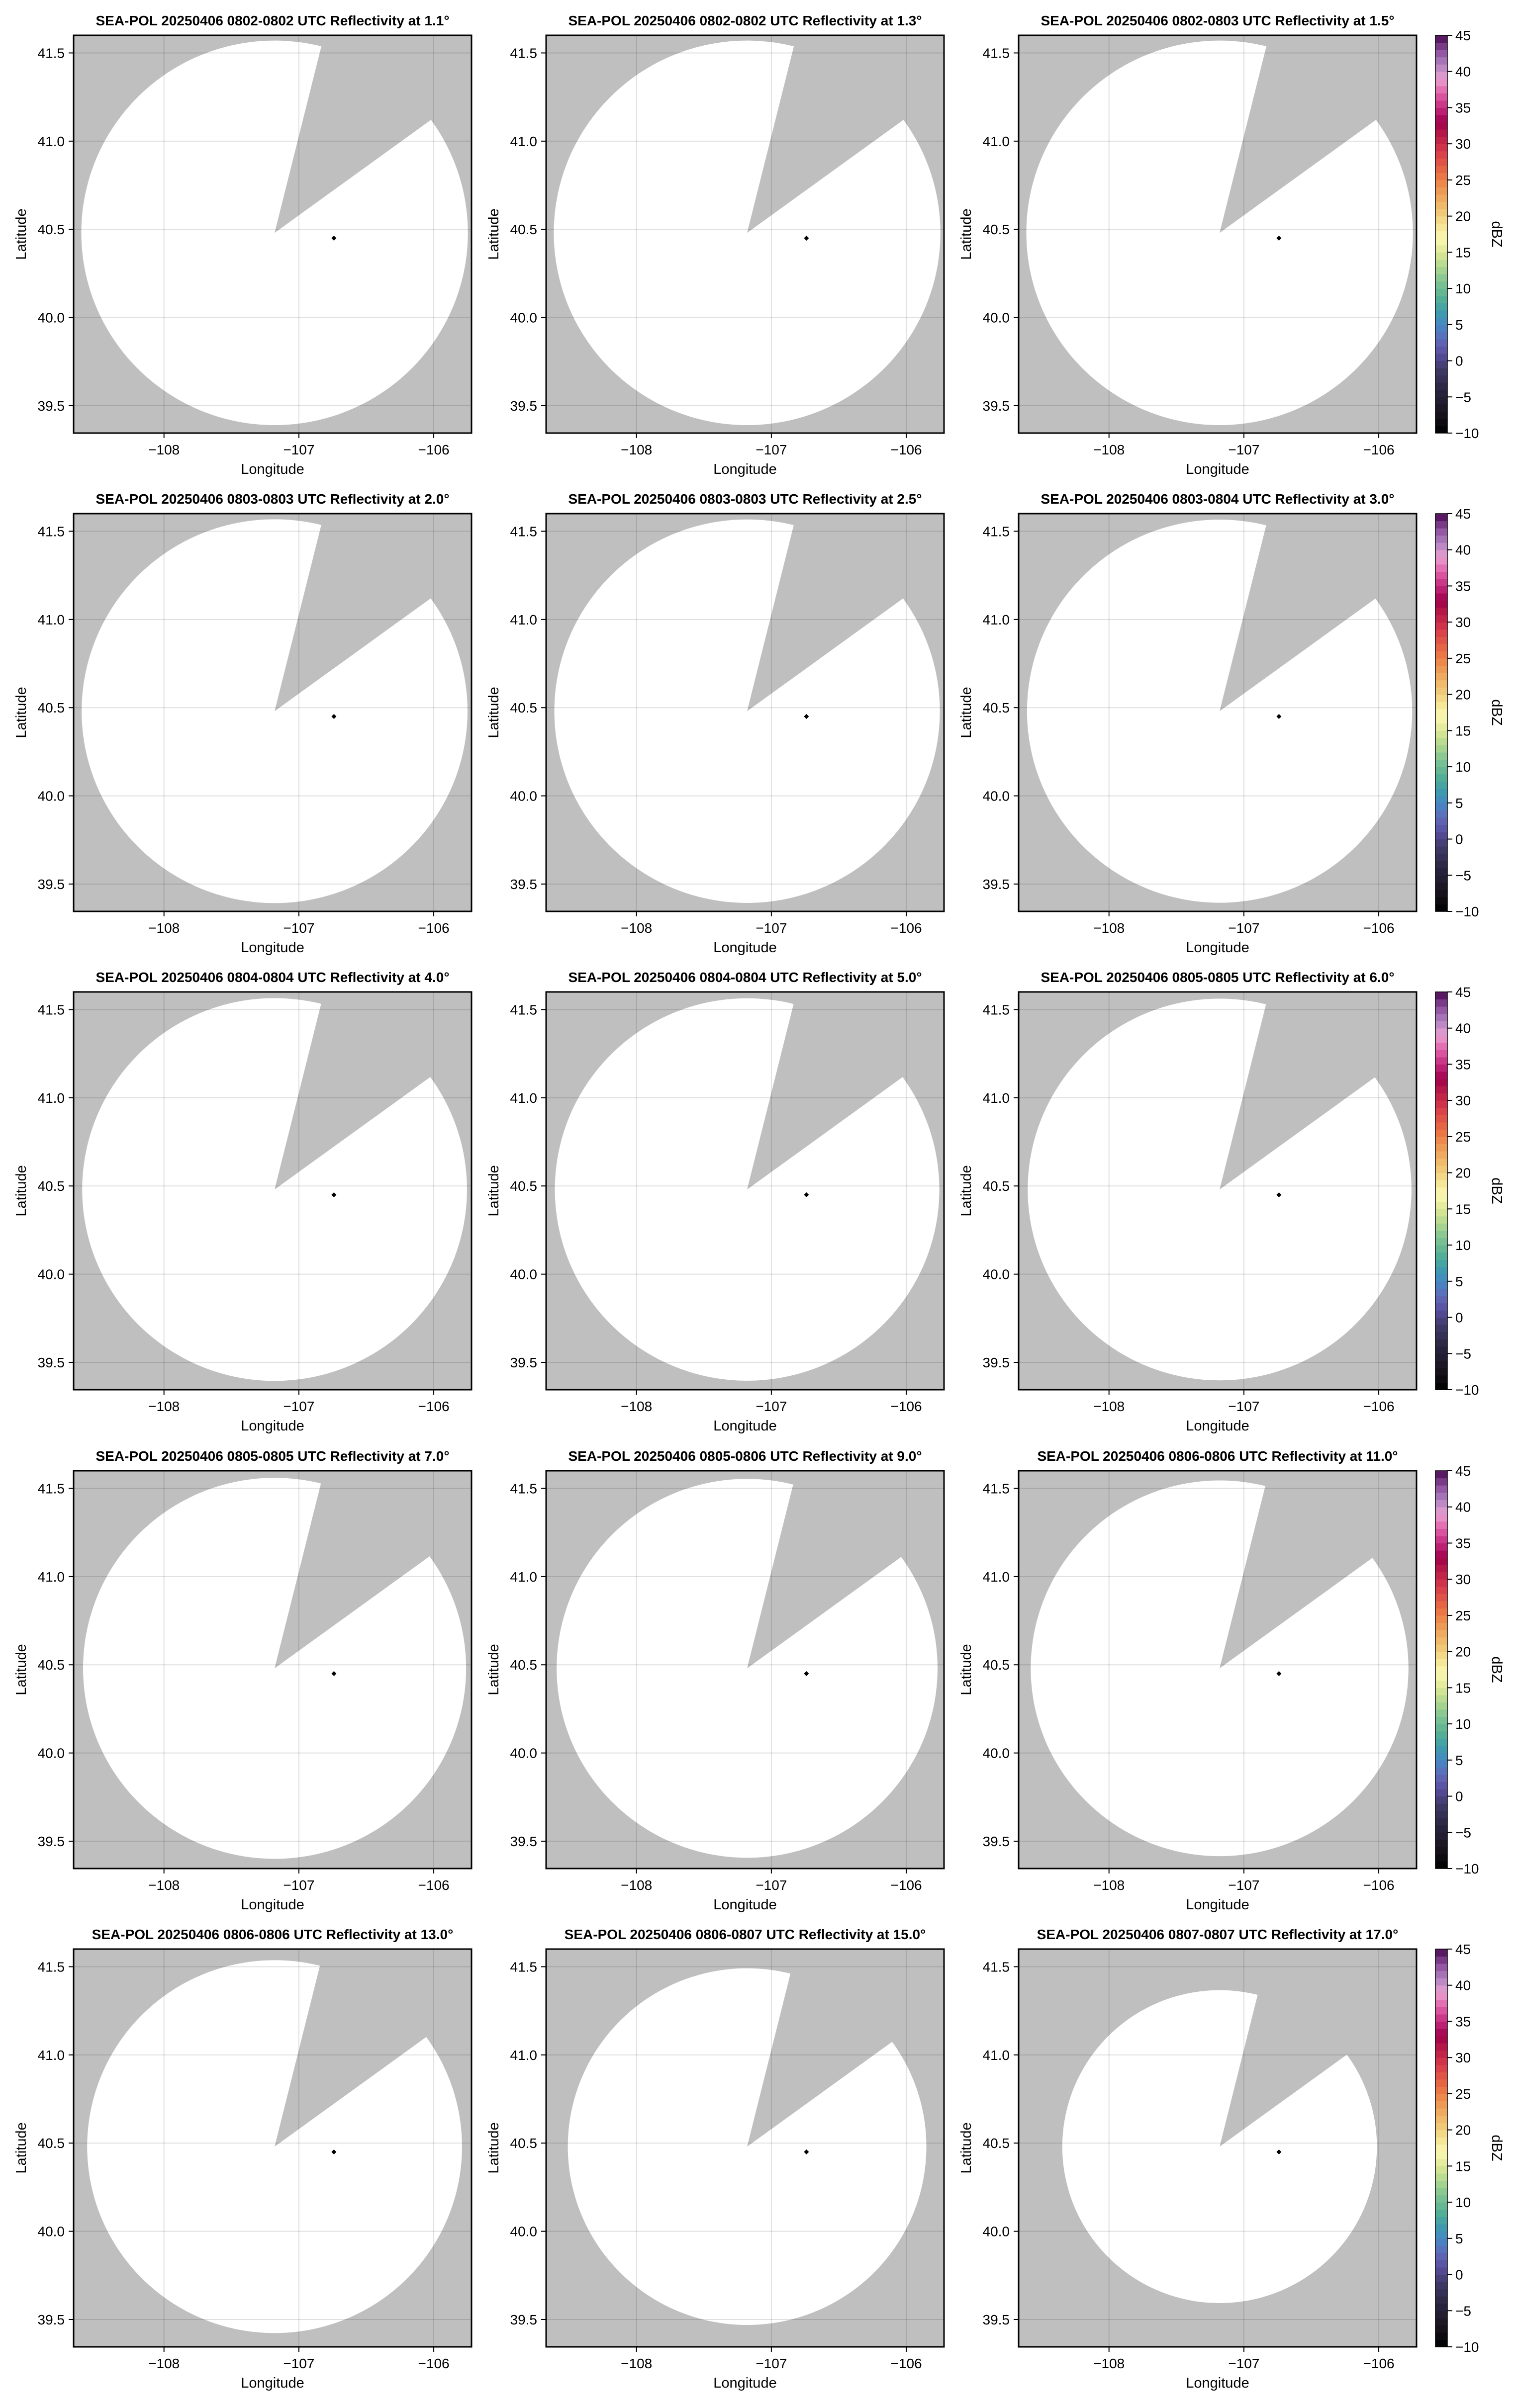 This screenshot has width=1516, height=2408. Describe the element at coordinates (1497, 234) in the screenshot. I see `colorbar-label: dBZ` at that location.